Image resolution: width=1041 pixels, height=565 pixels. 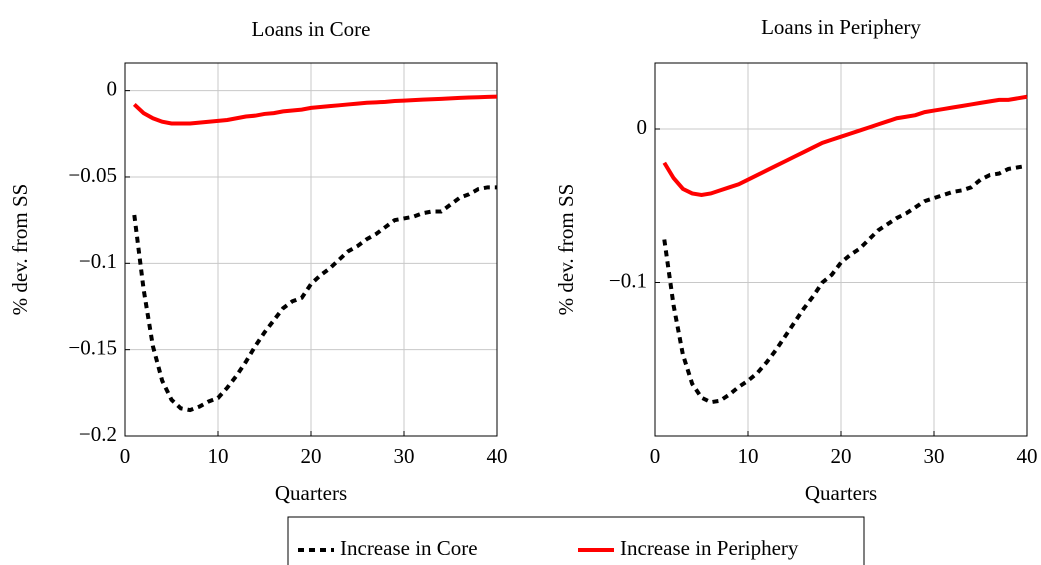 What do you see at coordinates (409, 548) in the screenshot?
I see `legend-label: Increase in Core` at bounding box center [409, 548].